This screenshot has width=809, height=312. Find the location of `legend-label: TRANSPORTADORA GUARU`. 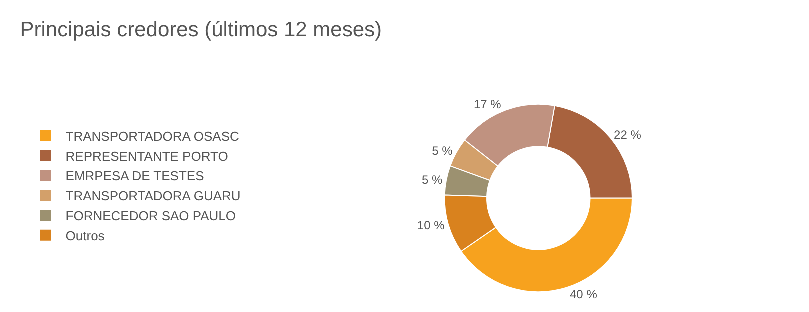

legend-label: TRANSPORTADORA GUARU is located at coordinates (153, 196).